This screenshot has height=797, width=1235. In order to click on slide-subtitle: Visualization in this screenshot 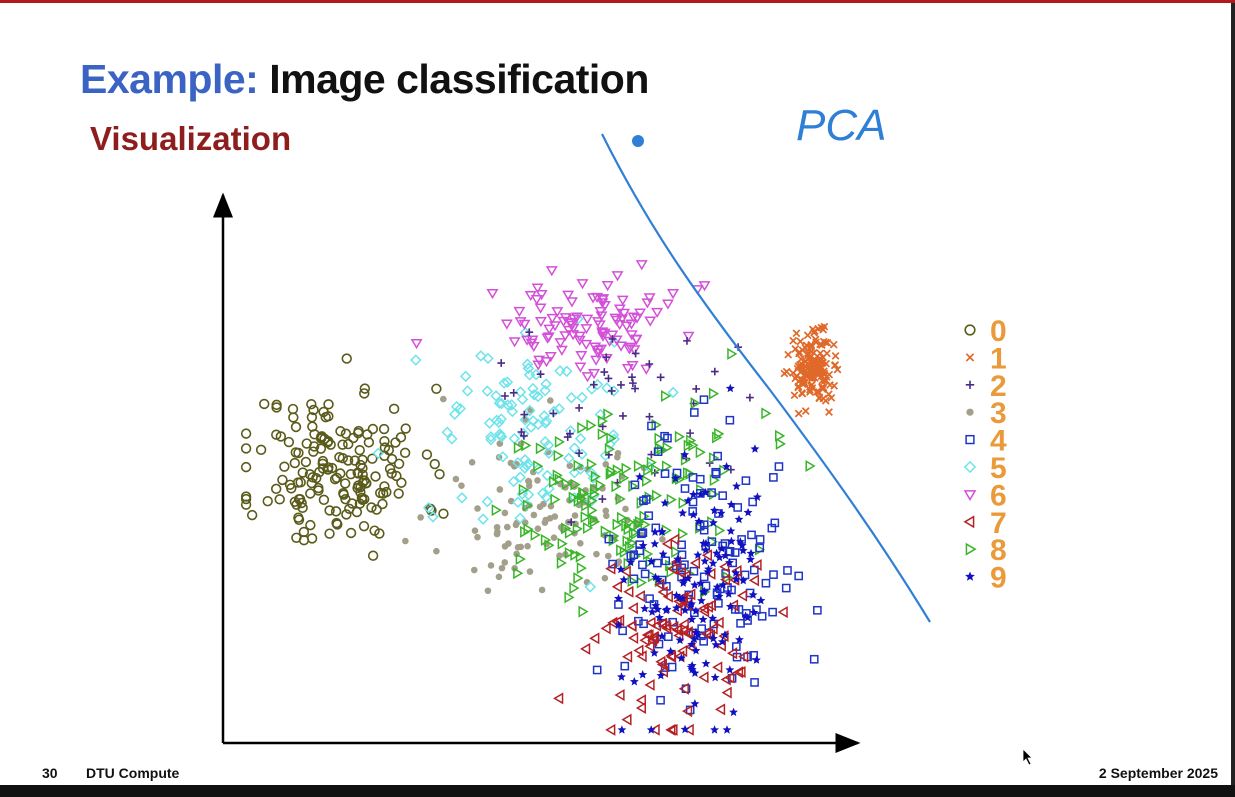, I will do `click(191, 138)`.